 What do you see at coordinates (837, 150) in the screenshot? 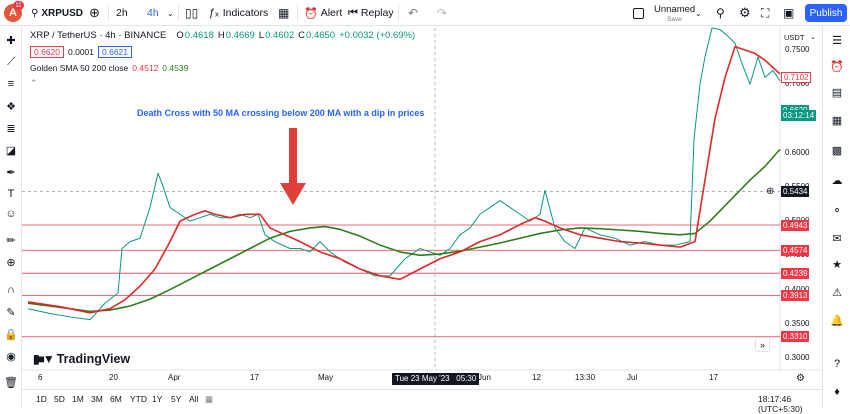
I see `calendar-icon: ▩` at bounding box center [837, 150].